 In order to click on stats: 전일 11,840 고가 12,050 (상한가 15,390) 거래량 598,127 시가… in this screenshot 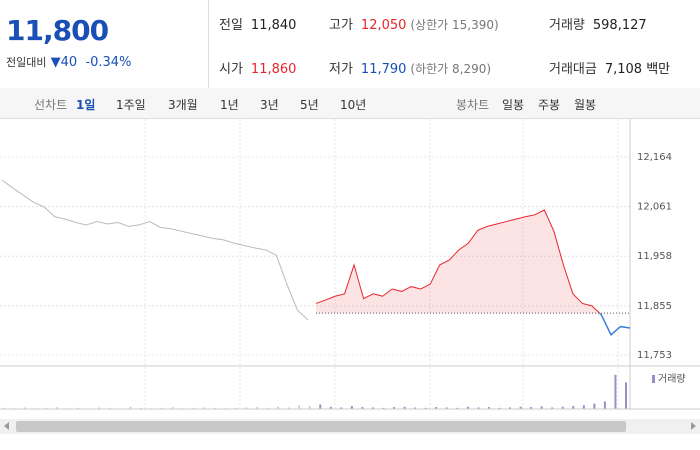, I will do `click(454, 44)`.